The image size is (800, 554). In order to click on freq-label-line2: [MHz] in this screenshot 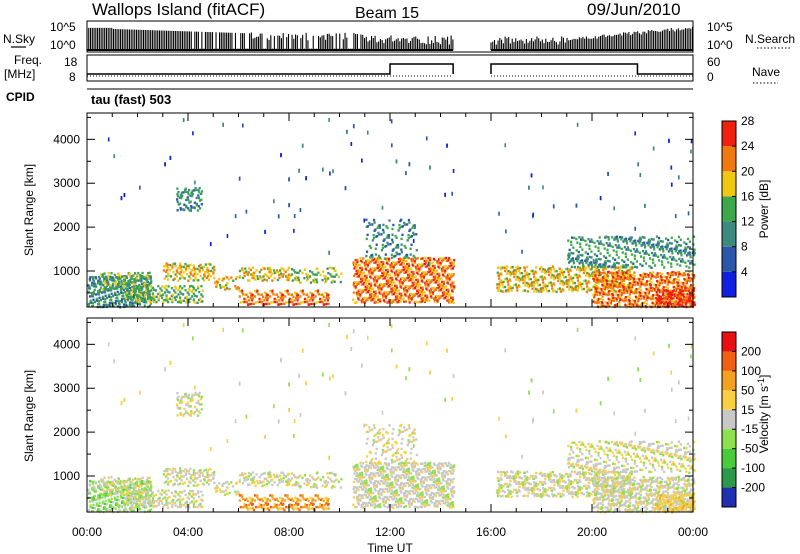, I will do `click(19, 74)`.